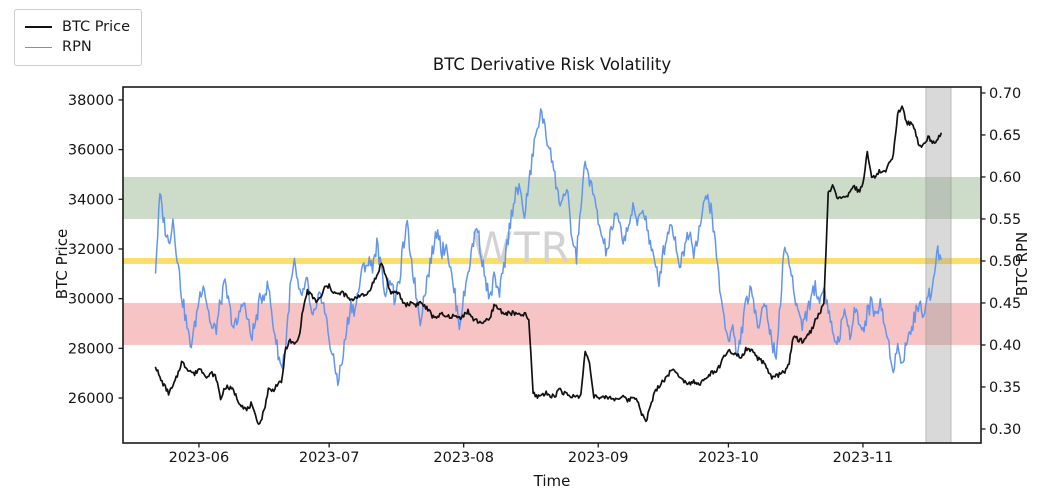  What do you see at coordinates (1005, 346) in the screenshot?
I see `y-tick-label-right: 0.40` at bounding box center [1005, 346].